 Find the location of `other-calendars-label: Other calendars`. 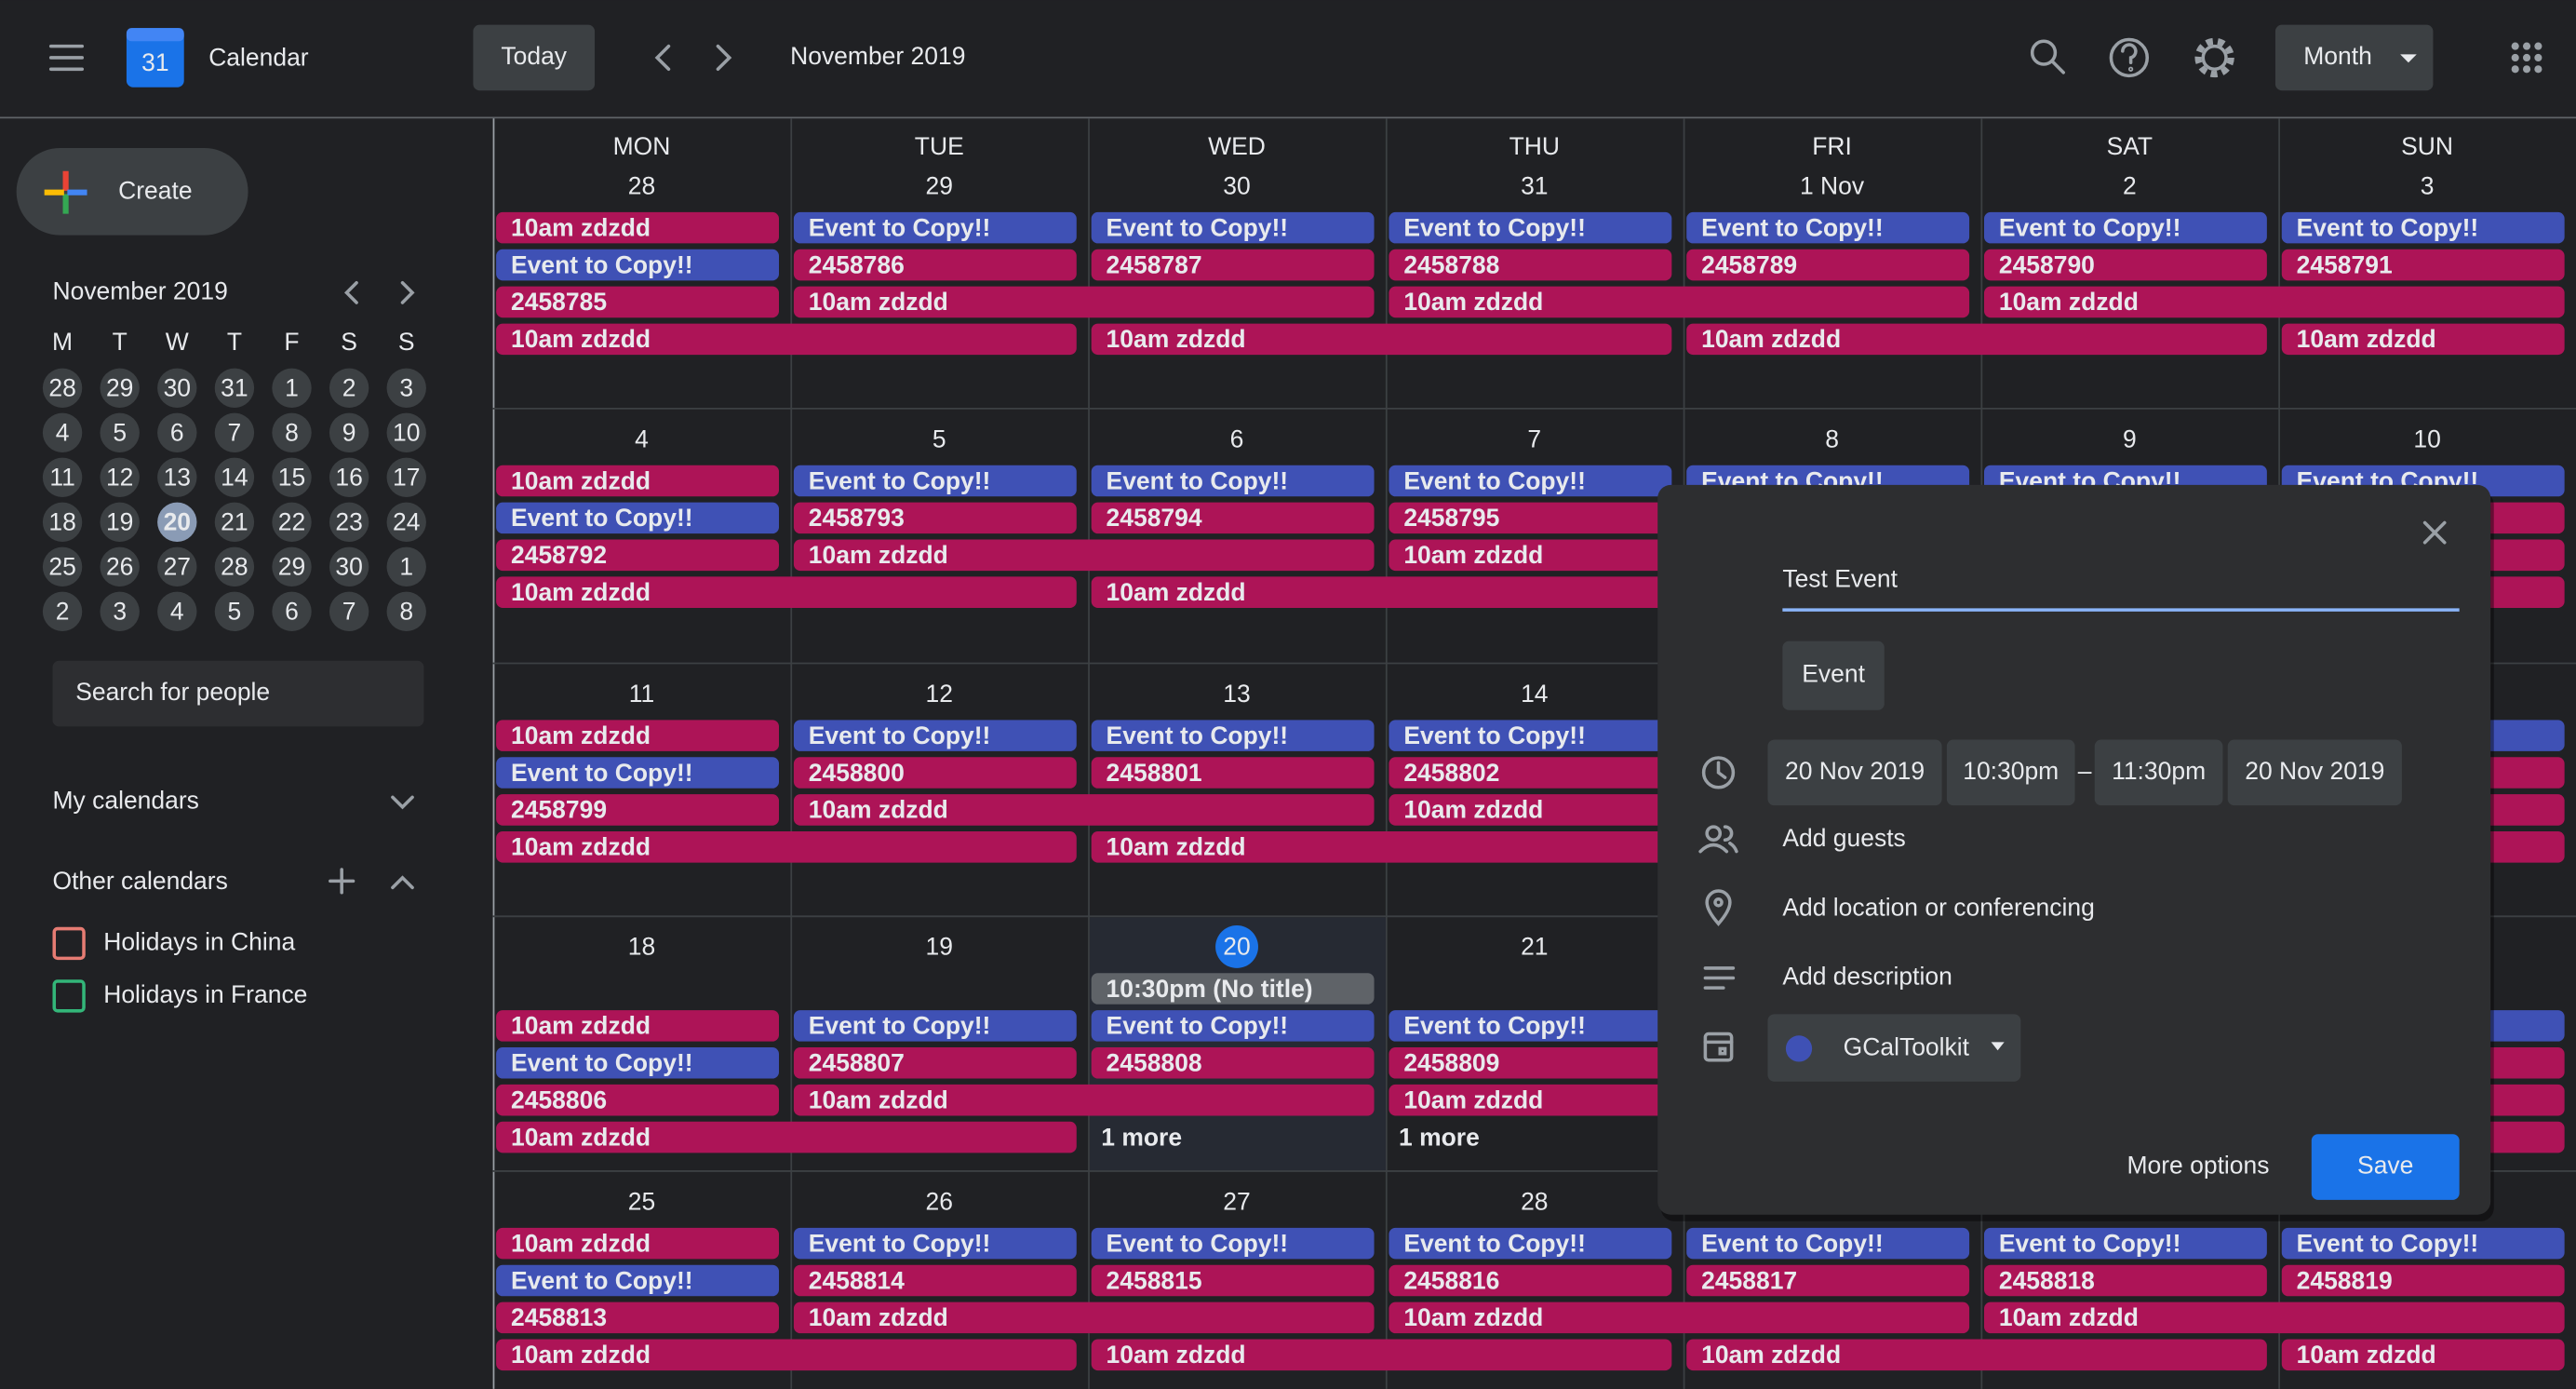

other-calendars-label: Other calendars is located at coordinates (139, 881).